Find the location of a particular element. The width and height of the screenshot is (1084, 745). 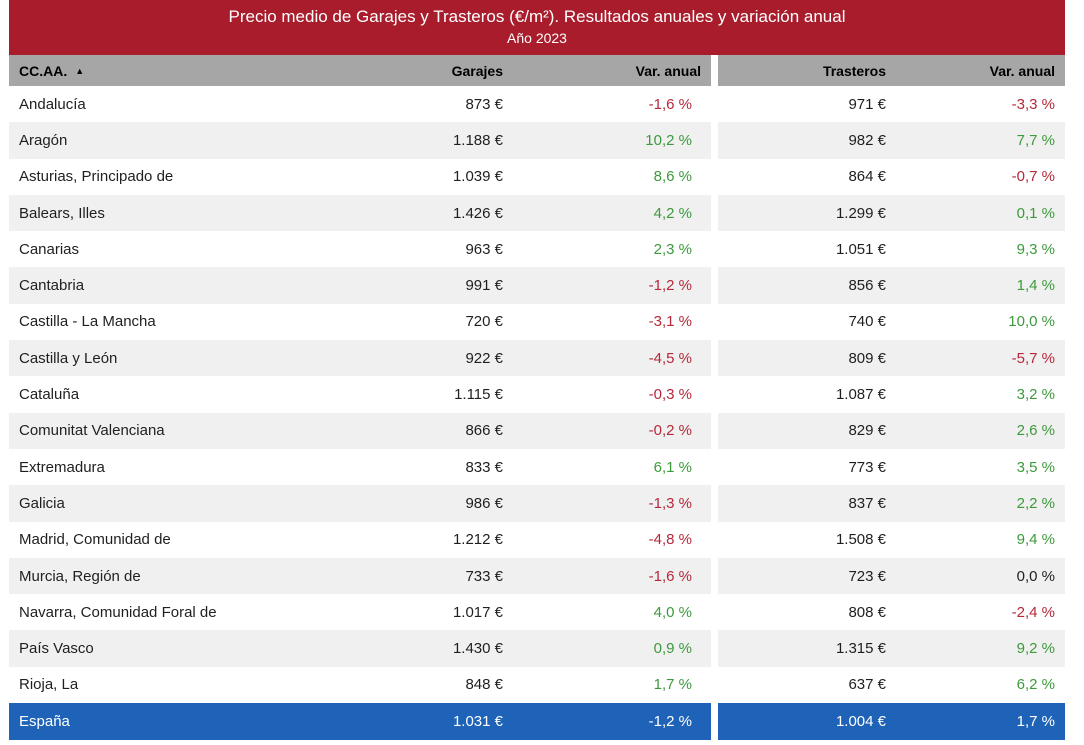

cell-var-garajes: 4,2 % is located at coordinates (612, 213).